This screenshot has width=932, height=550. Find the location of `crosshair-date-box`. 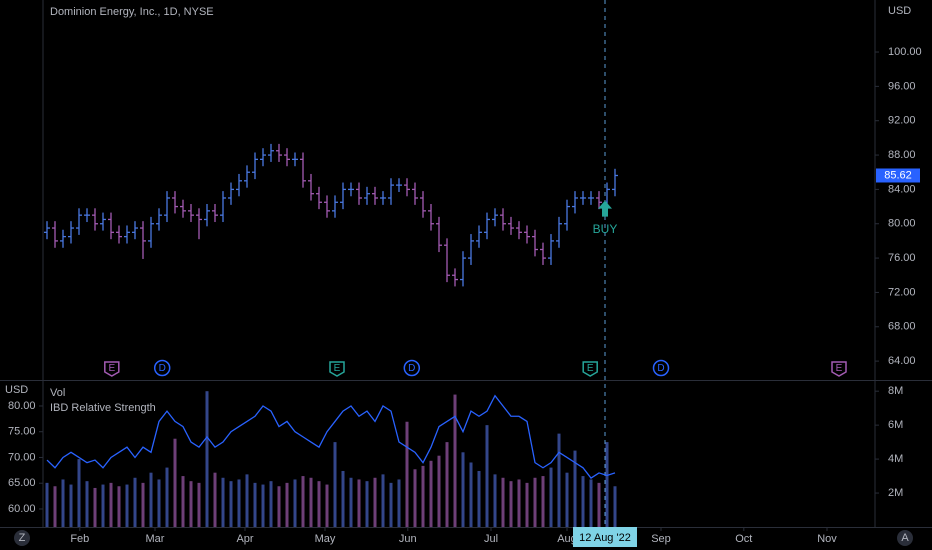

crosshair-date-box is located at coordinates (605, 537).